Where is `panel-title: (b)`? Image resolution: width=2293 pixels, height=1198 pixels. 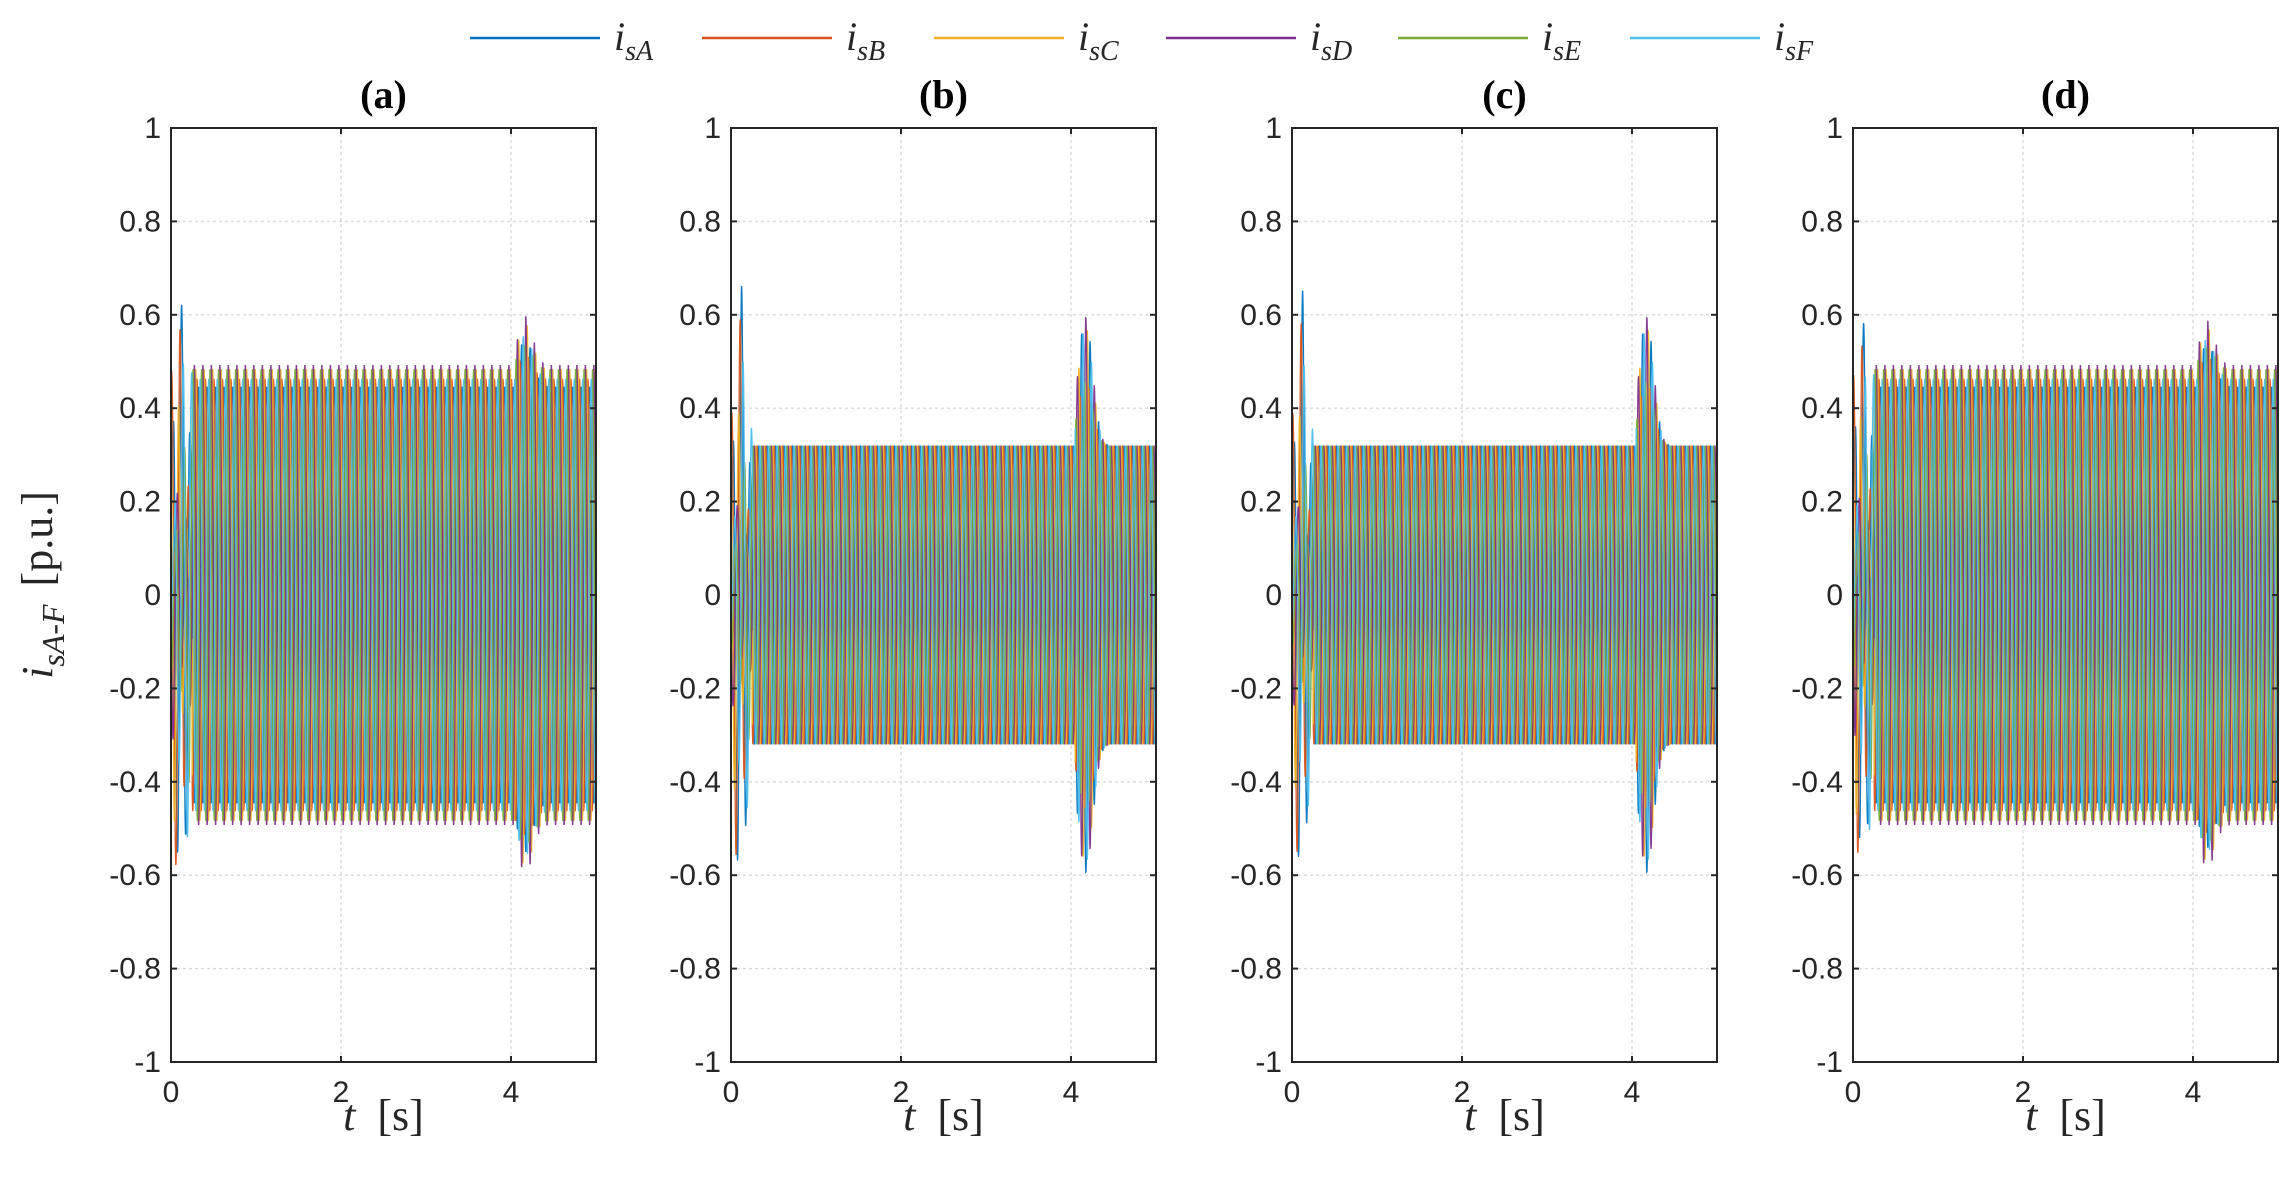
panel-title: (b) is located at coordinates (943, 94).